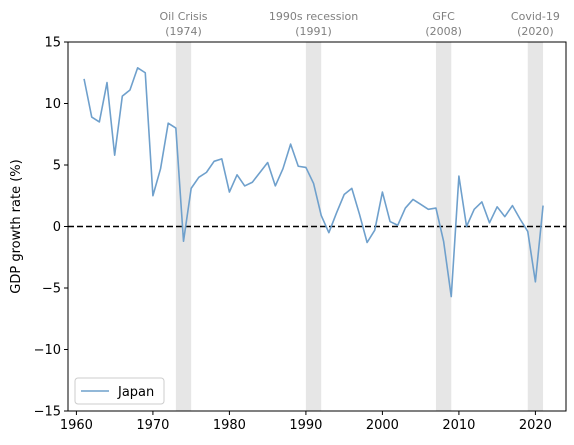  Describe the element at coordinates (51, 289) in the screenshot. I see `y-tick-label: −5` at that location.